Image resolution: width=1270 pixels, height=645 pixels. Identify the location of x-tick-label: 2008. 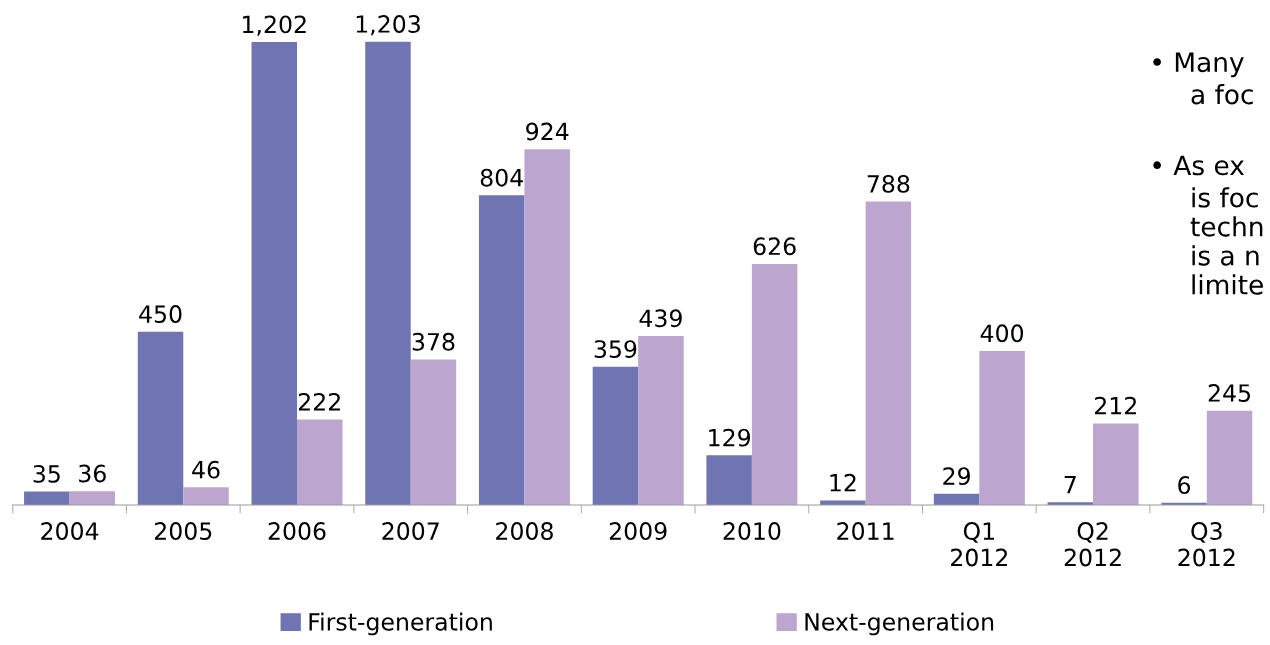
(524, 531).